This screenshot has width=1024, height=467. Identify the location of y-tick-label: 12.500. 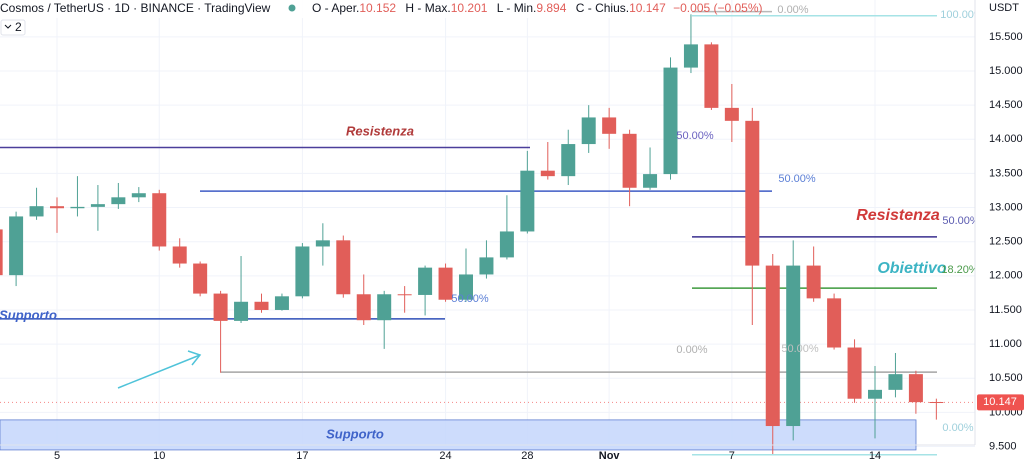
(1006, 242).